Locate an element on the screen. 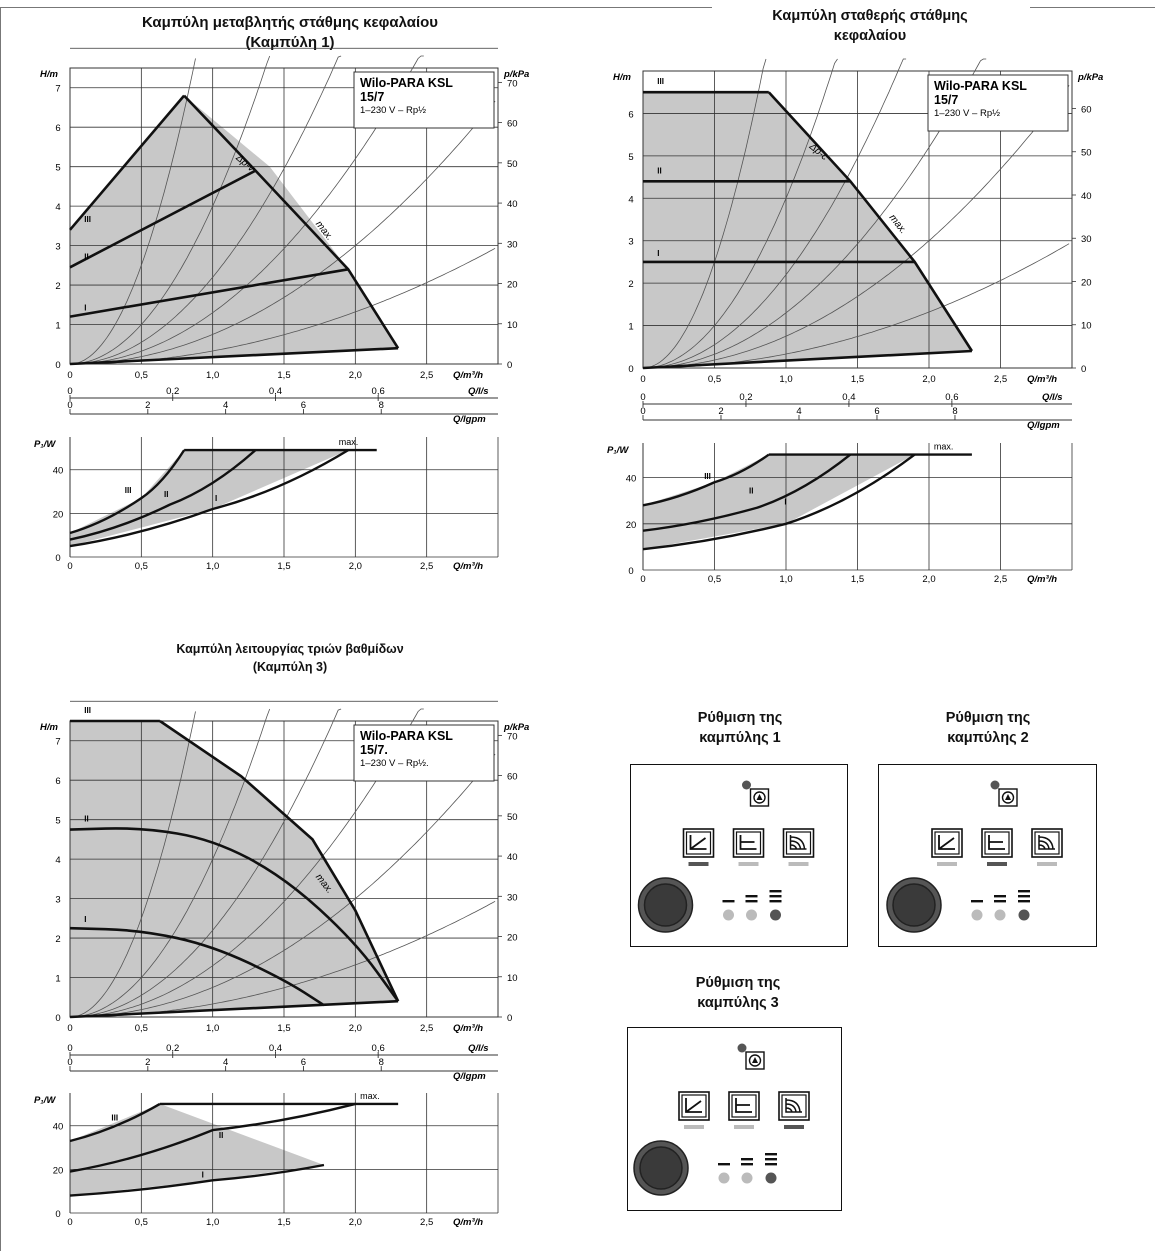  gpm-tick: 0 is located at coordinates (69, 405).